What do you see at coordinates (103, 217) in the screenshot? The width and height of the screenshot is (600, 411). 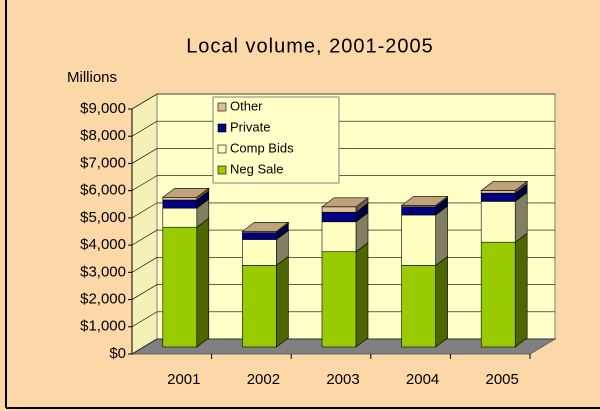 I see `y-tick-label: $5,000` at bounding box center [103, 217].